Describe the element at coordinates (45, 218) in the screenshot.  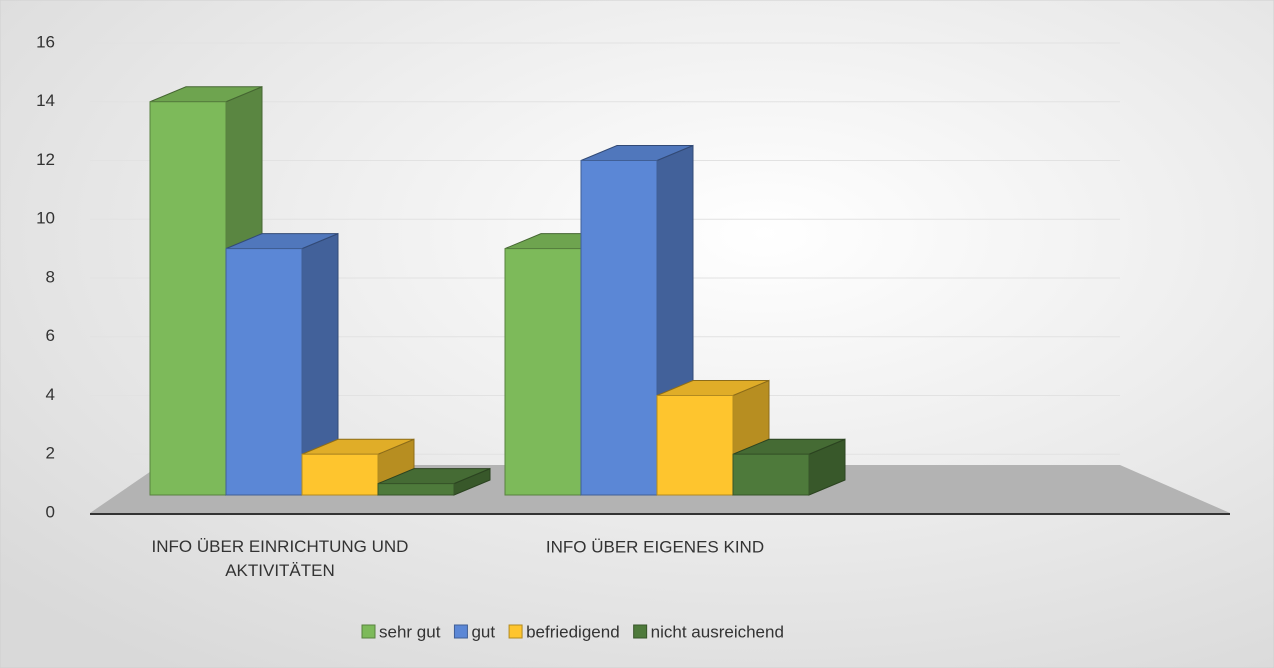
I see `y-tick-label: 10` at that location.